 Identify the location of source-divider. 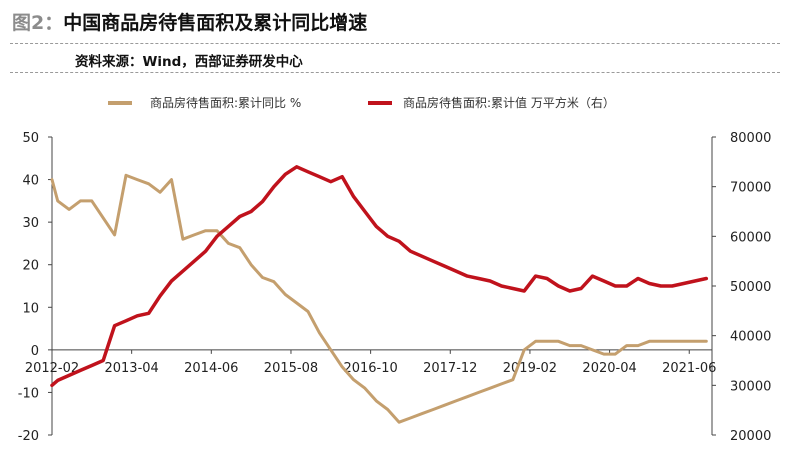
(395, 72).